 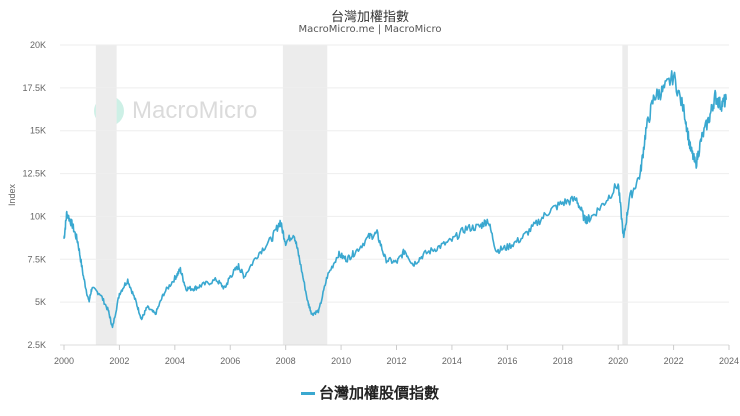 What do you see at coordinates (396, 361) in the screenshot?
I see `x-tick-label: 2012` at bounding box center [396, 361].